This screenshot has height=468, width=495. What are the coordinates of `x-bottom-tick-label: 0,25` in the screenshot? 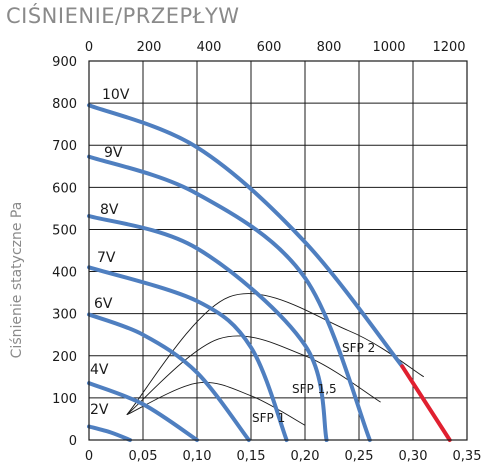 It's located at (359, 456).